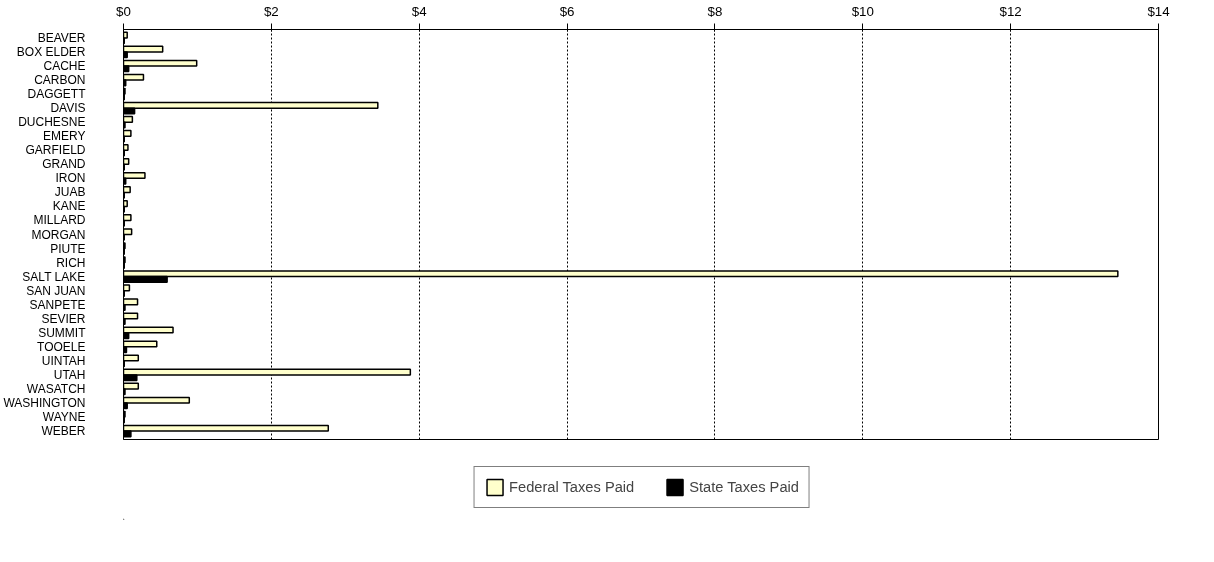 This screenshot has width=1214, height=562. Describe the element at coordinates (61, 37) in the screenshot. I see `y-tick-label: BEAVER` at that location.